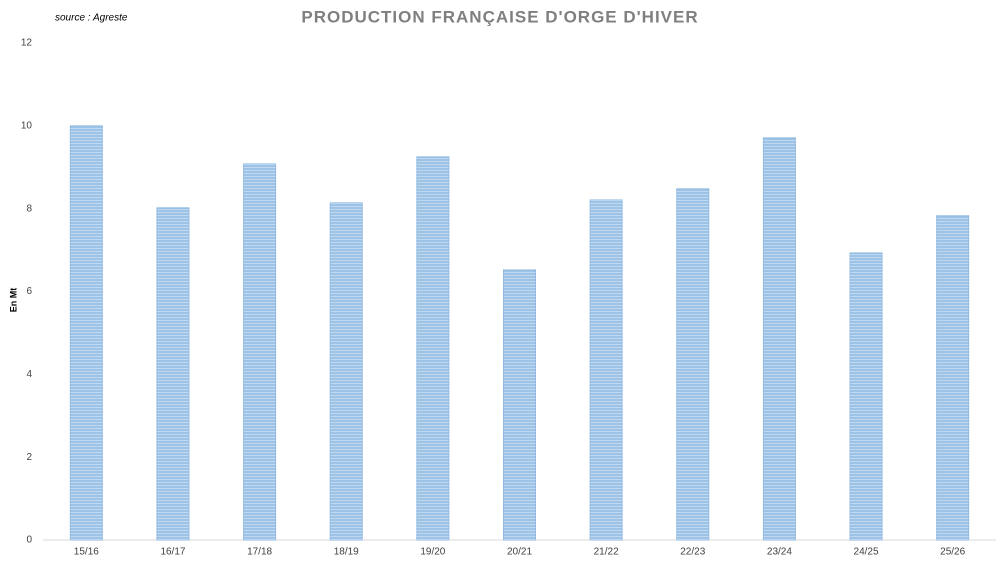 Image resolution: width=1000 pixels, height=562 pixels. Describe the element at coordinates (519, 552) in the screenshot. I see `x-tick-label: 20/21` at that location.